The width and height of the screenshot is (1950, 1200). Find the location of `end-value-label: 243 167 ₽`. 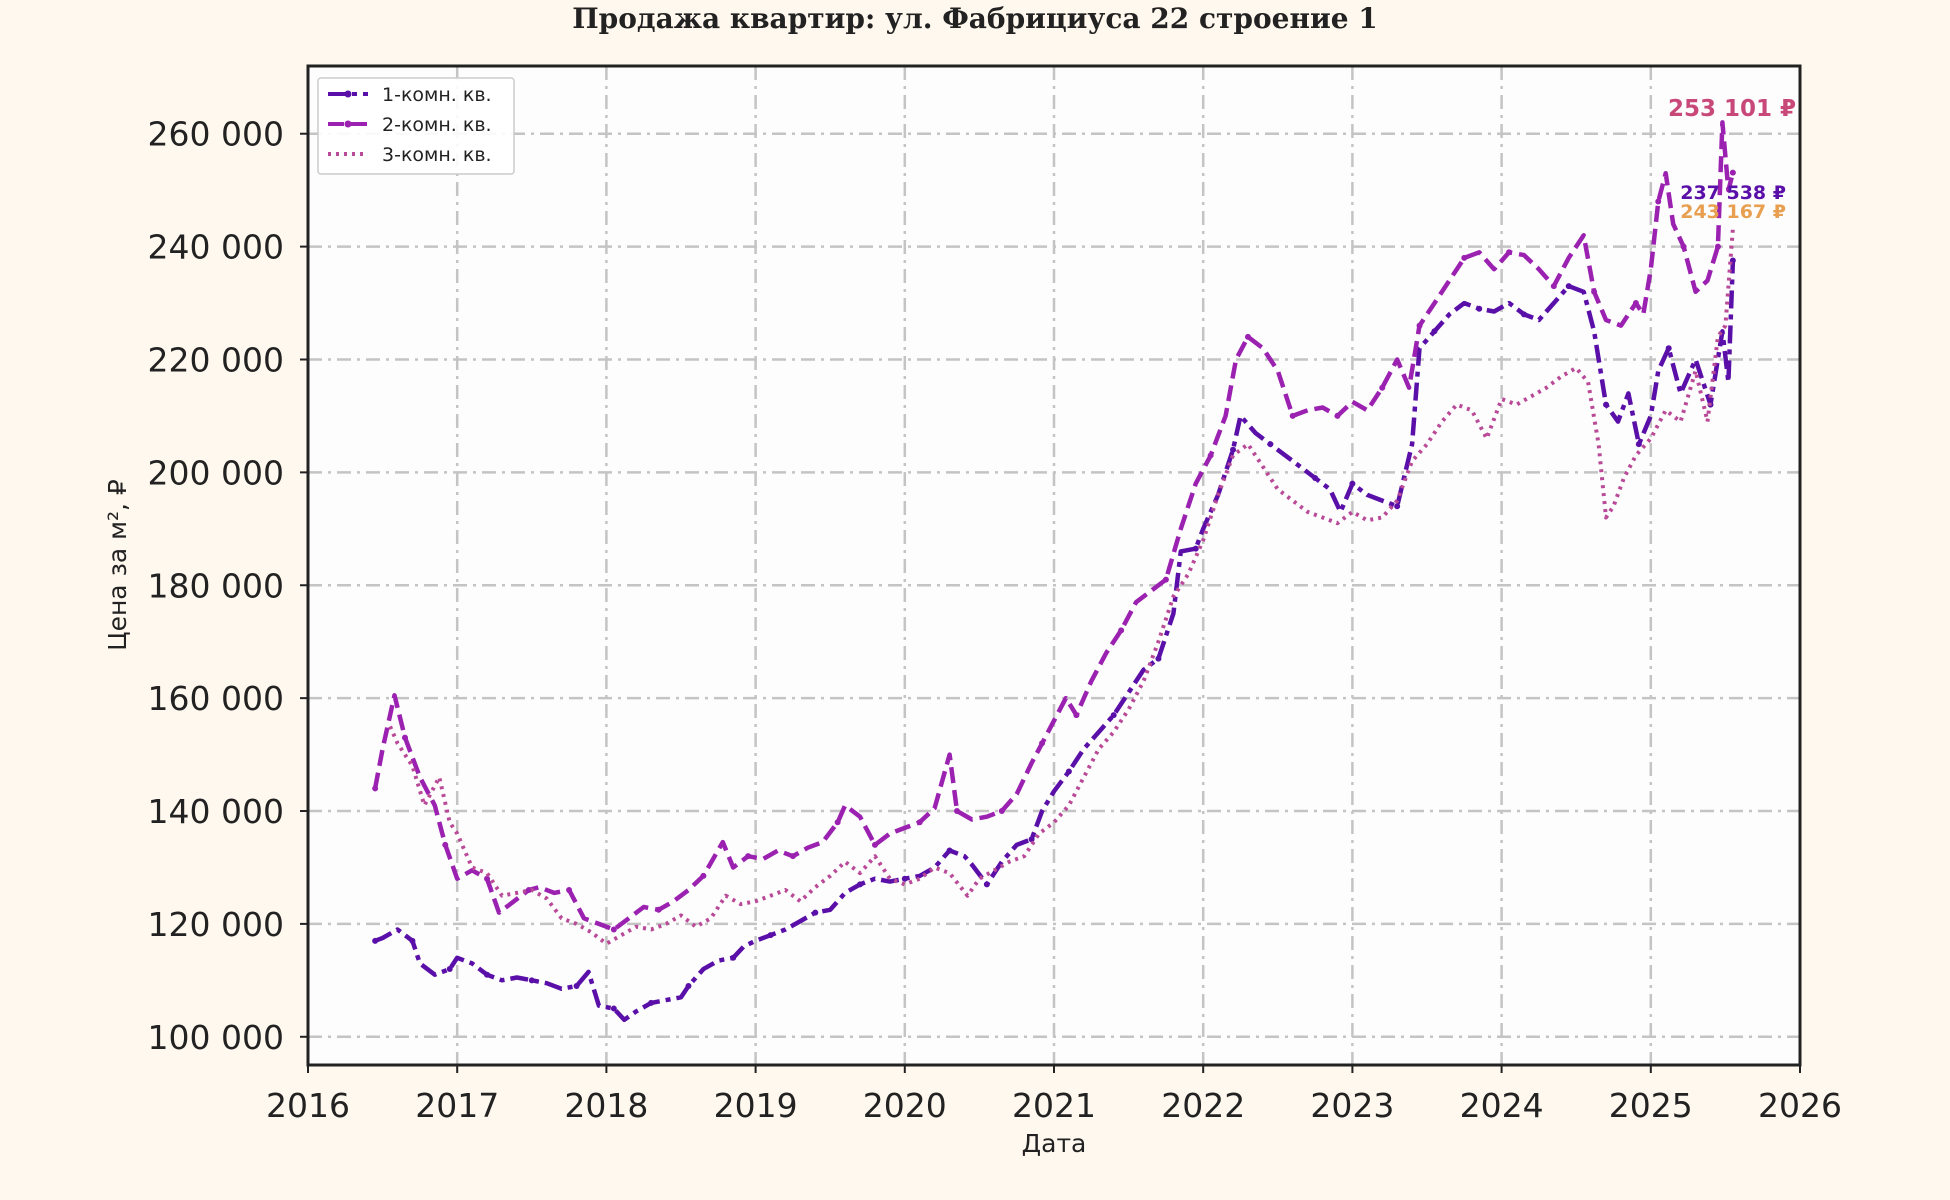

end-value-label: 243 167 ₽ is located at coordinates (1733, 212).